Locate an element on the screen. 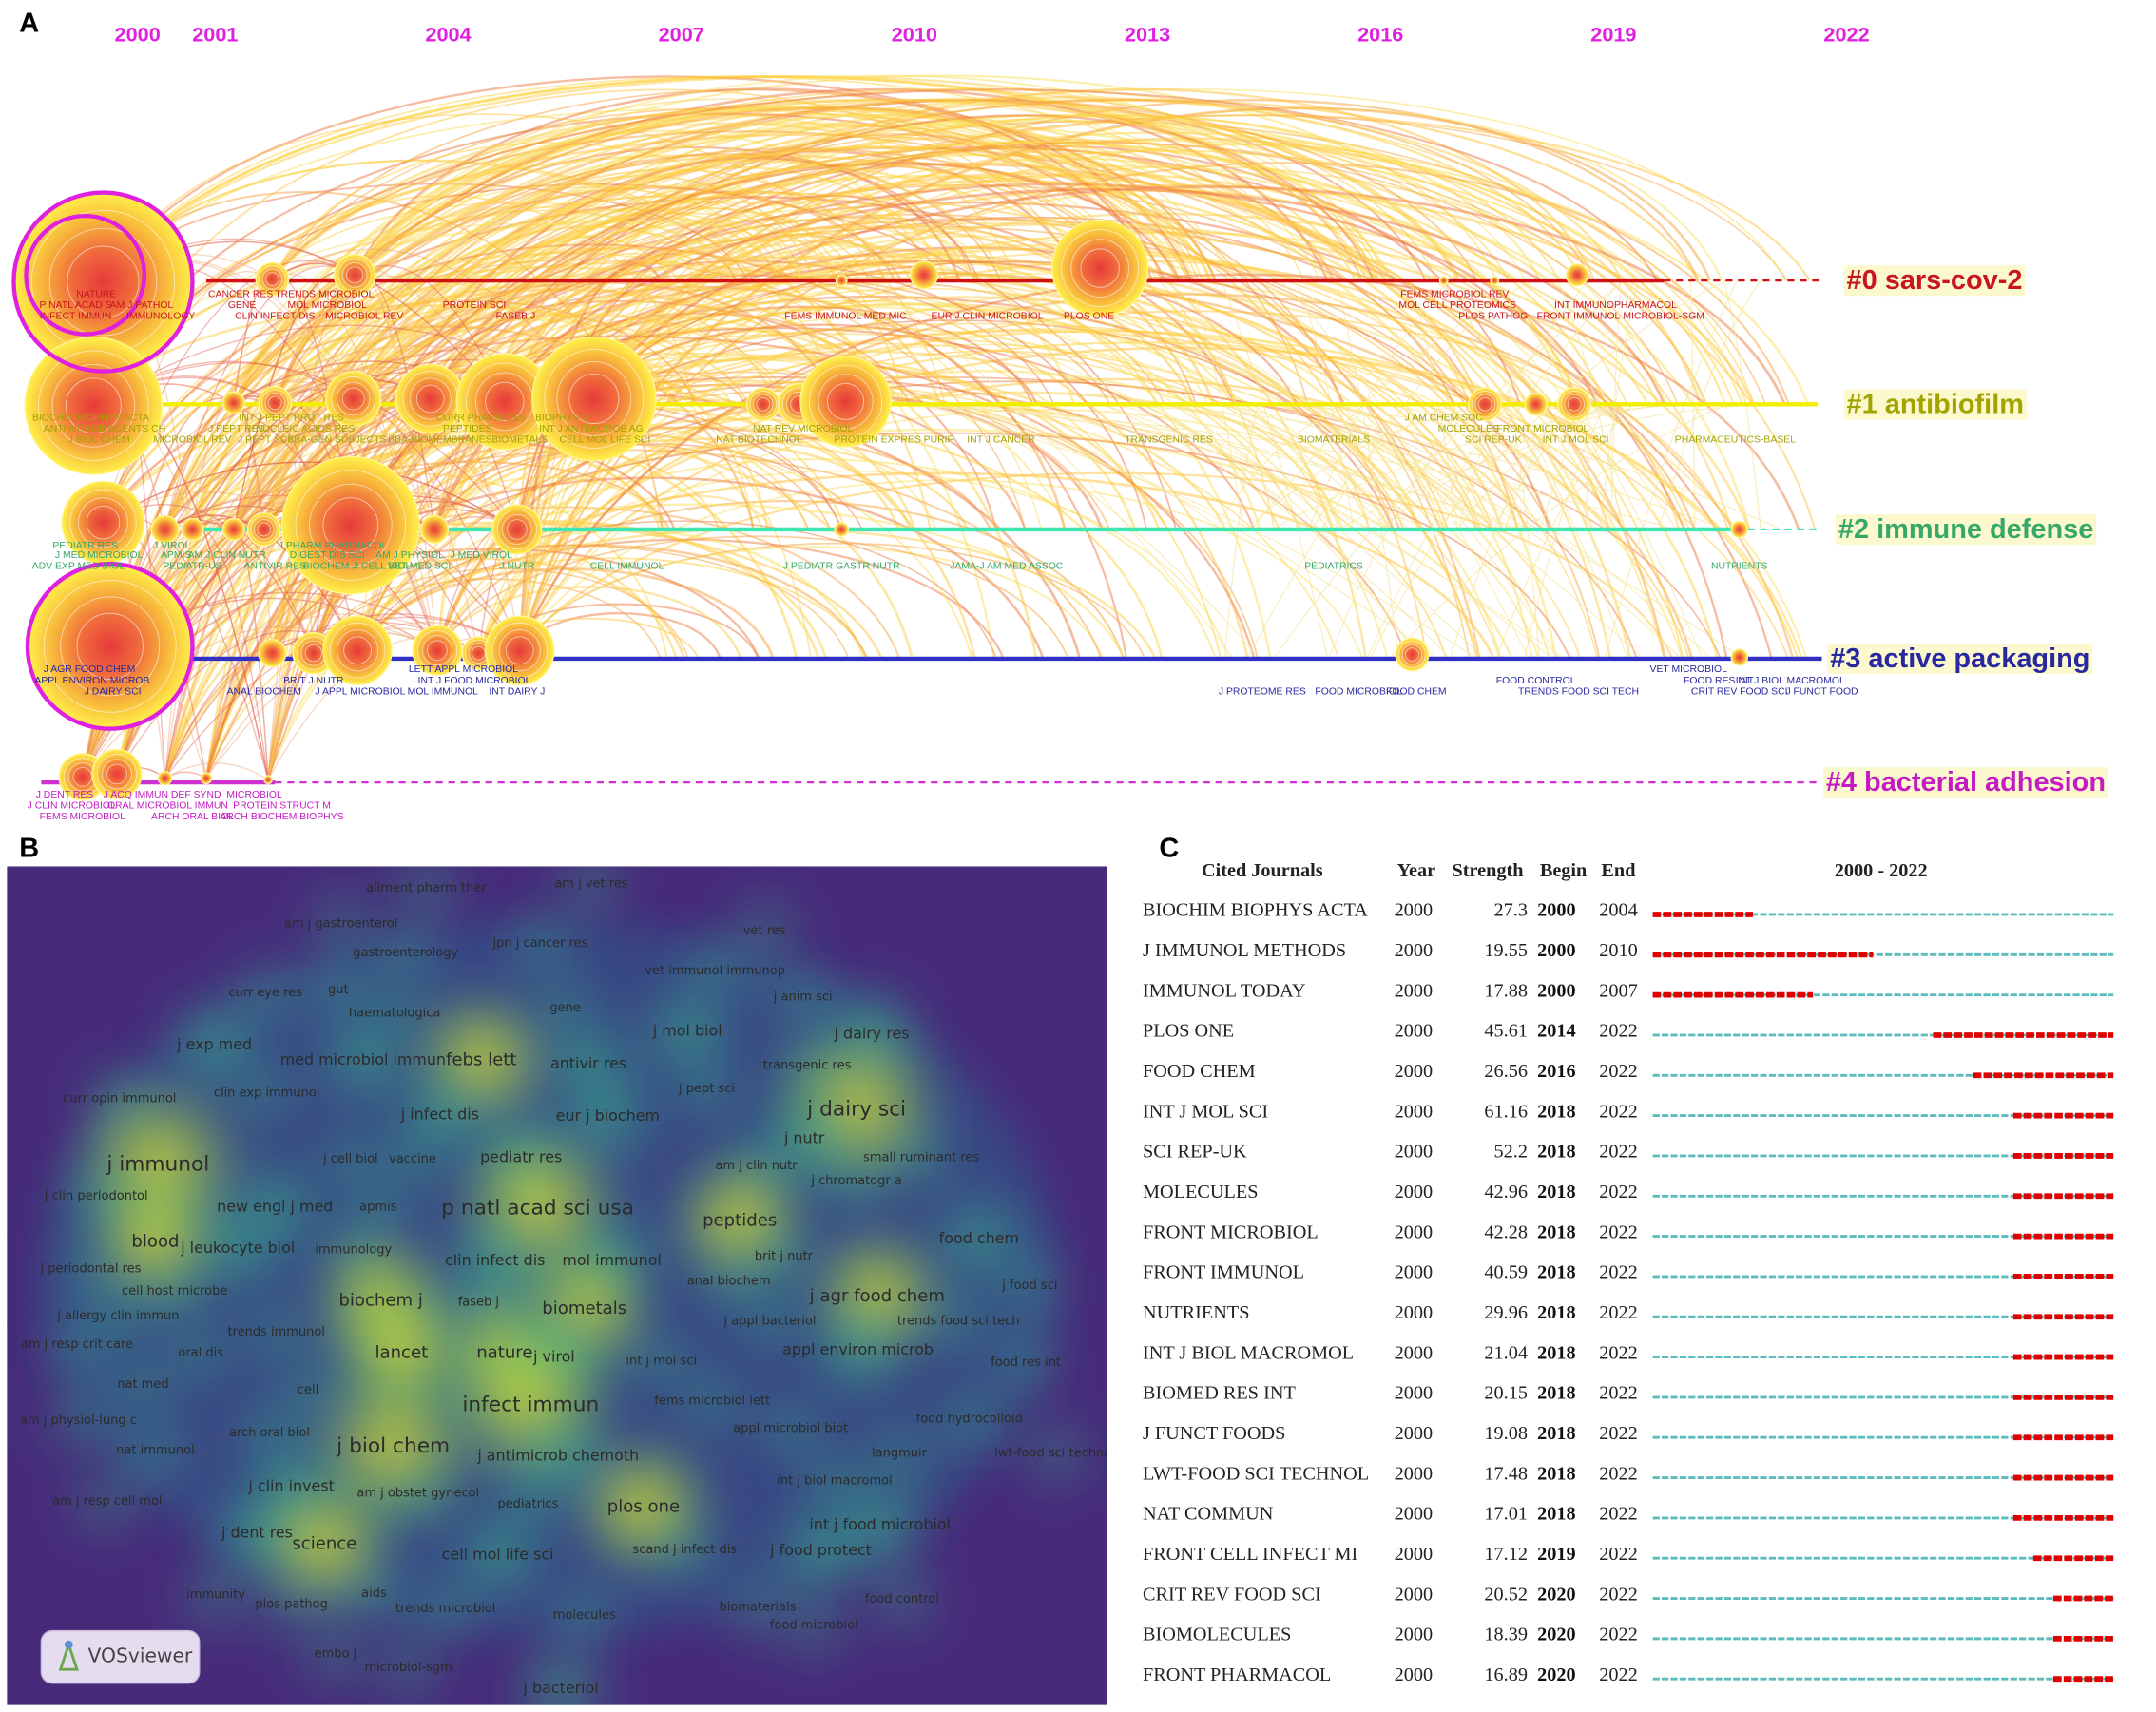 The width and height of the screenshot is (2156, 1712). term-label: j pept sci is located at coordinates (706, 1089).